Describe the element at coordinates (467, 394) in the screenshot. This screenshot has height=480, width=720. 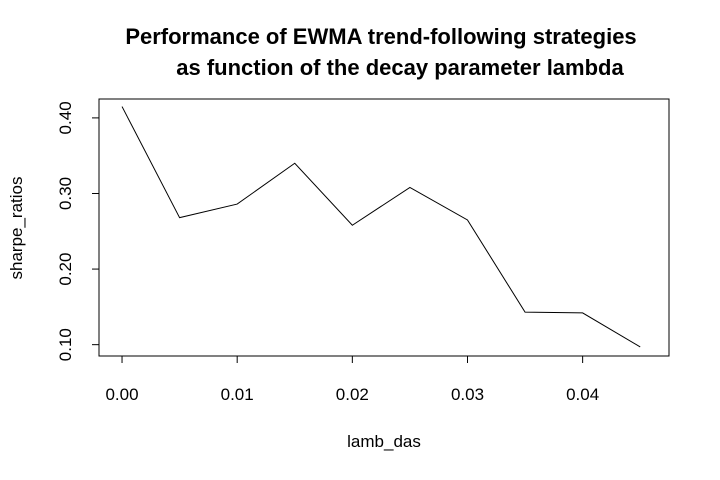
I see `x-tick-label: 0.03` at that location.